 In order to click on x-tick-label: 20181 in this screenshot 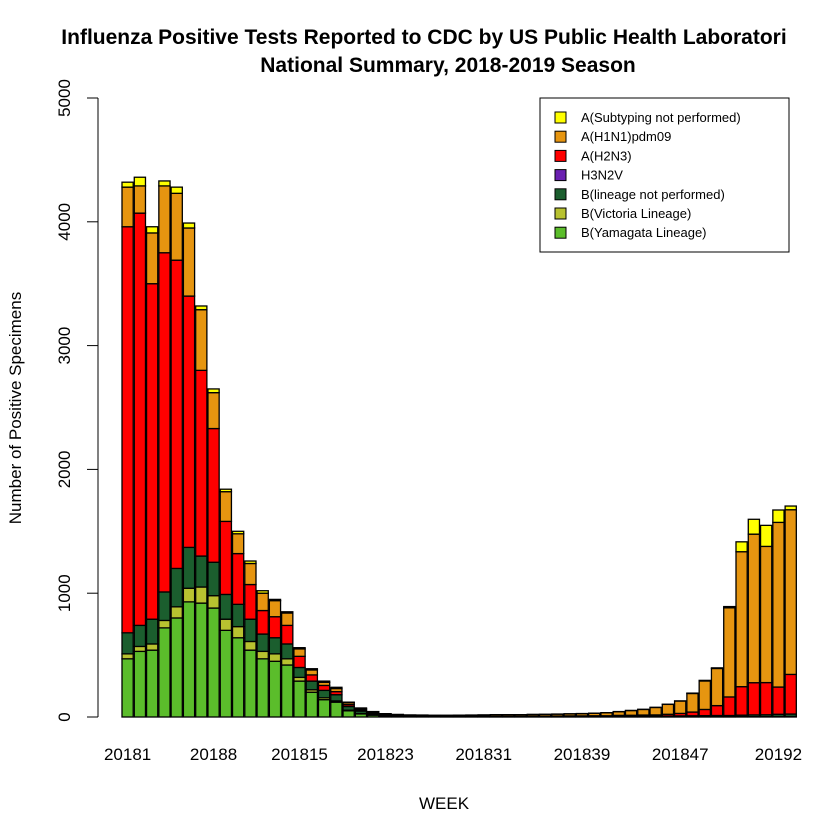, I will do `click(127, 754)`.